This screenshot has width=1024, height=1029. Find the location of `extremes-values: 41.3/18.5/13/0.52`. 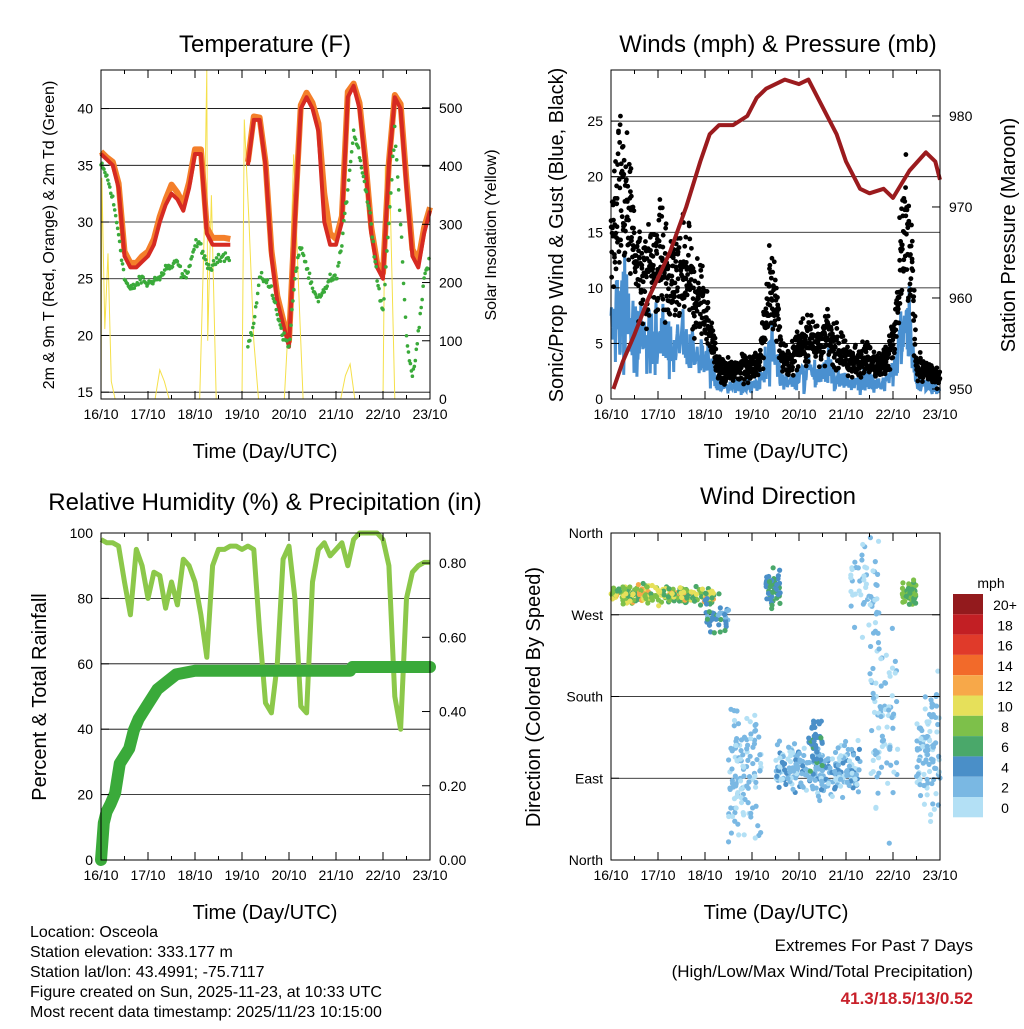

extremes-values: 41.3/18.5/13/0.52 is located at coordinates (907, 998).